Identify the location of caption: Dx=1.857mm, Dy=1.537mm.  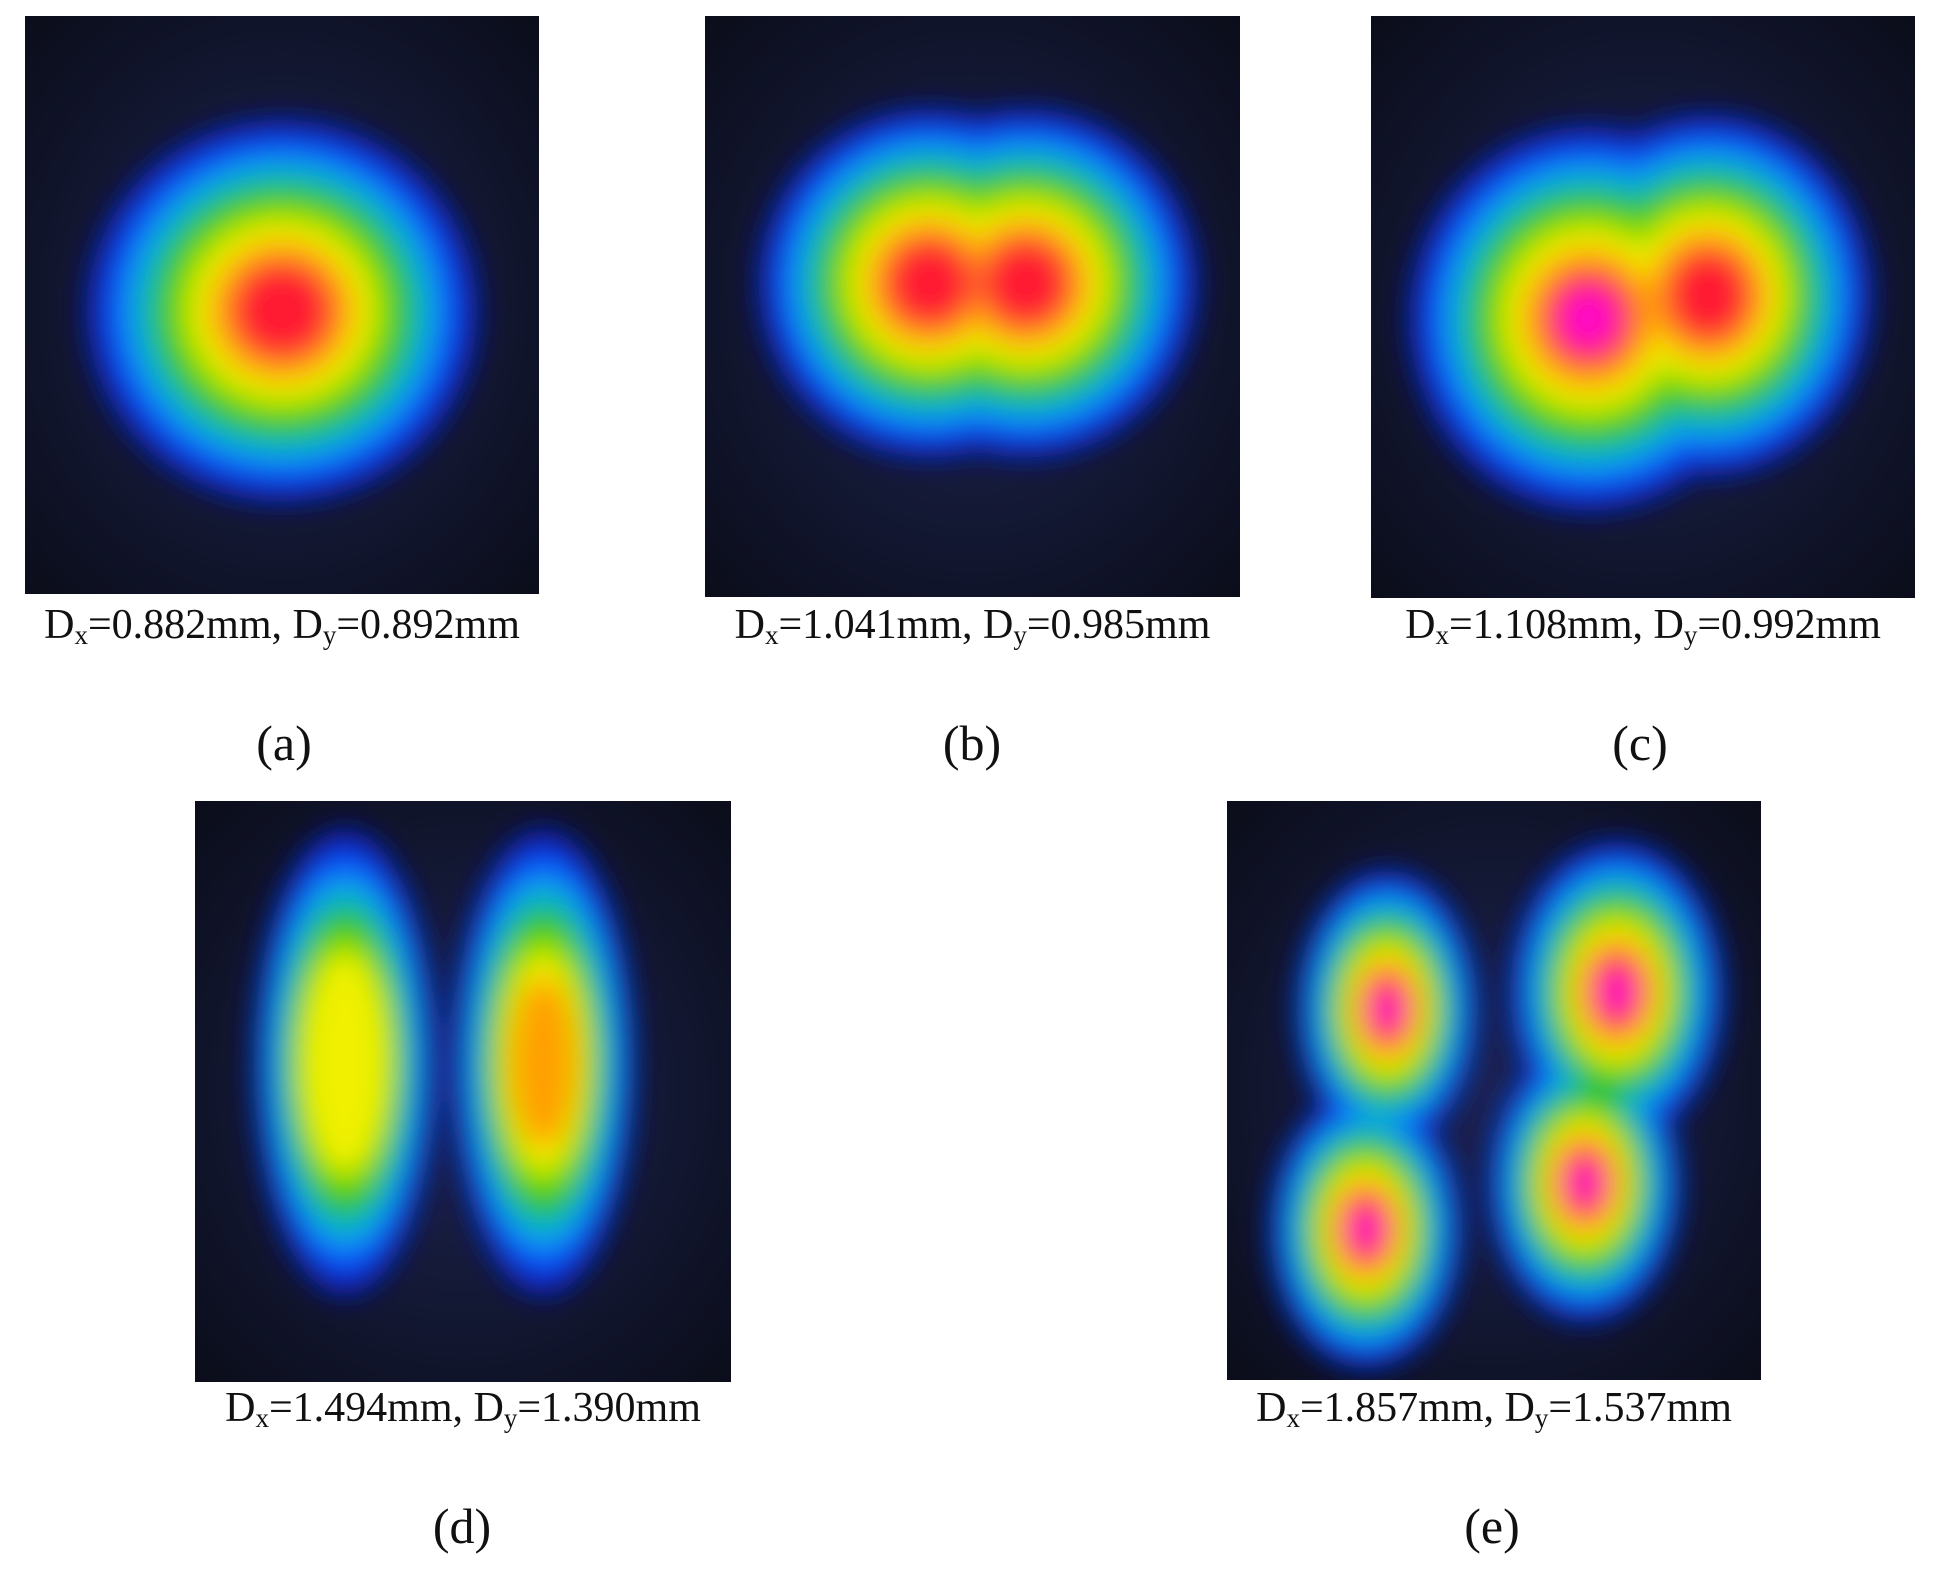
(1494, 1409).